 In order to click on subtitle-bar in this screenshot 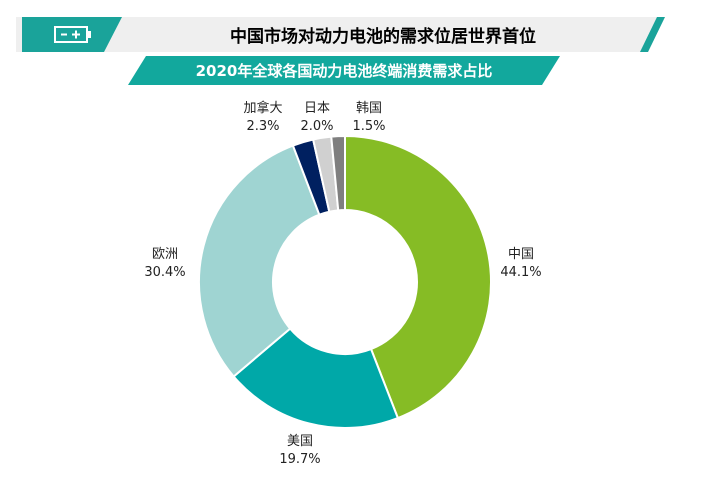, I will do `click(344, 70)`.